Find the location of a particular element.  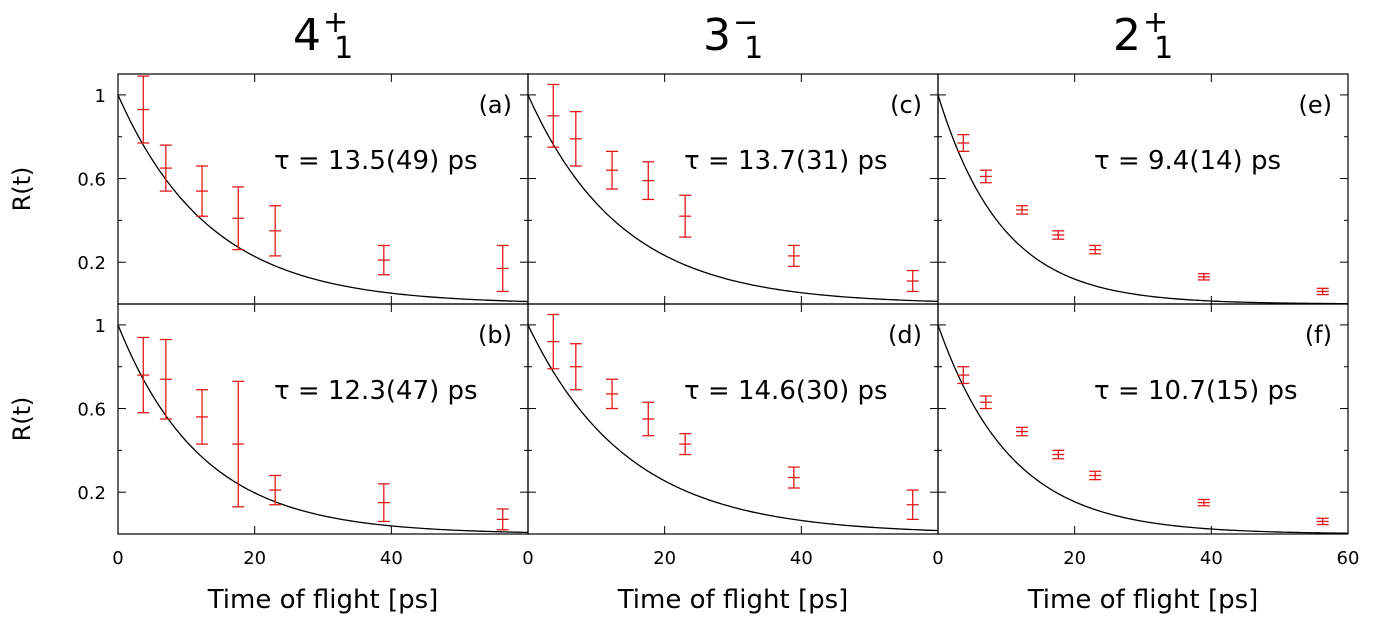

tau-annotation: τ = 12.3(47) ps is located at coordinates (376, 391).